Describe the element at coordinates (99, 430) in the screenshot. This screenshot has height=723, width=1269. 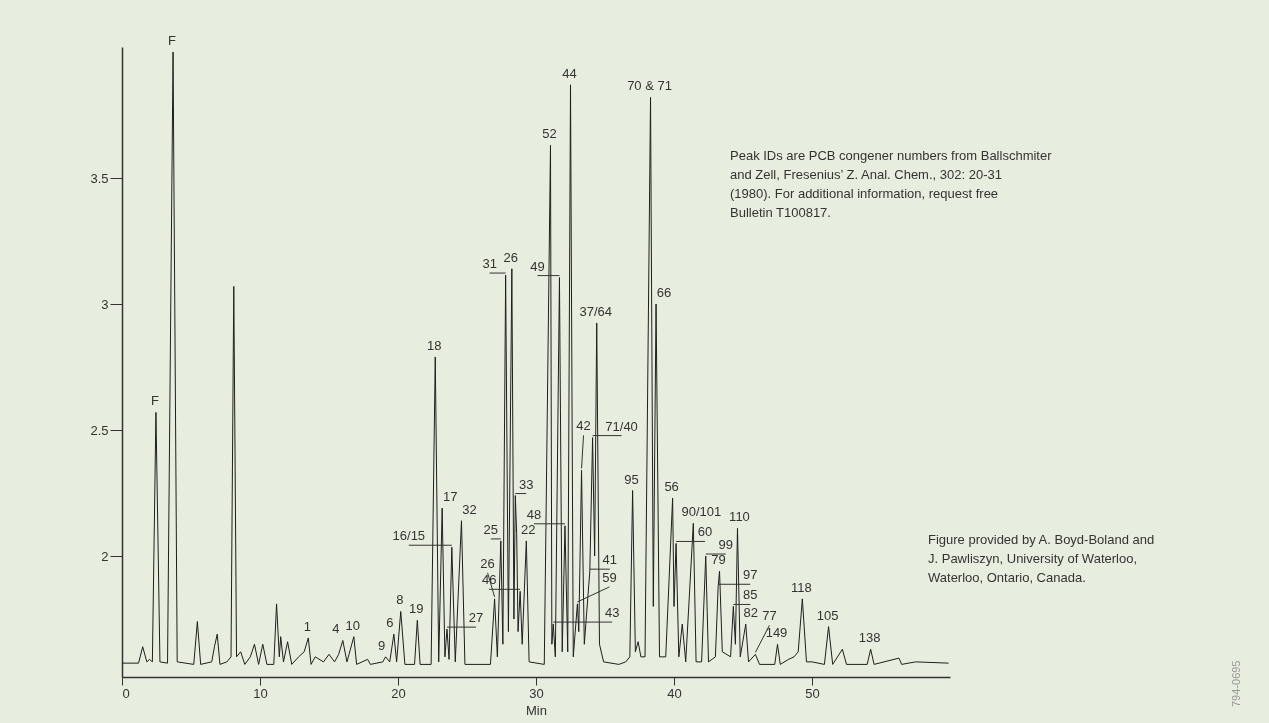
I see `y-tick-label: 2.5` at that location.